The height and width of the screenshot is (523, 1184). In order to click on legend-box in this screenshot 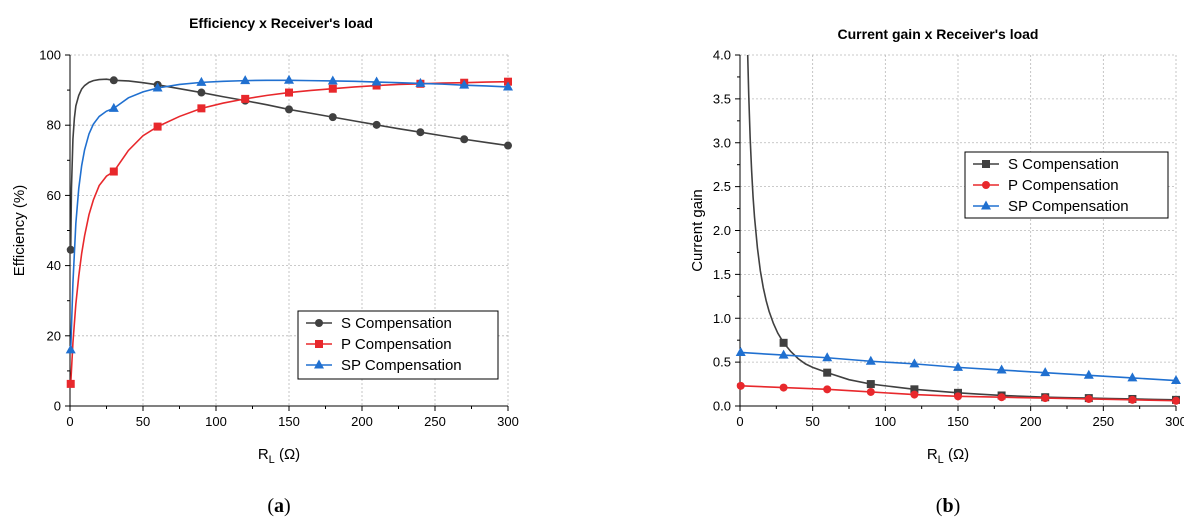, I will do `click(398, 345)`.